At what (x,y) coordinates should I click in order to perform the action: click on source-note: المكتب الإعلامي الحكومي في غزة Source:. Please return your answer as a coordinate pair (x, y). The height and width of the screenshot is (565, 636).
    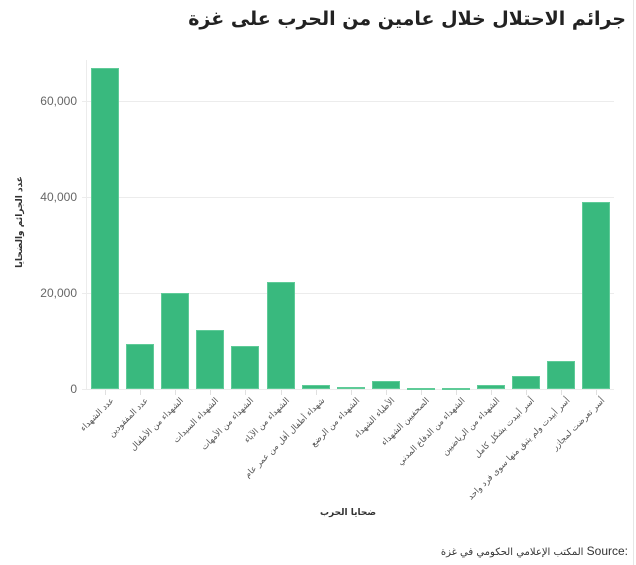
    Looking at the image, I should click on (534, 551).